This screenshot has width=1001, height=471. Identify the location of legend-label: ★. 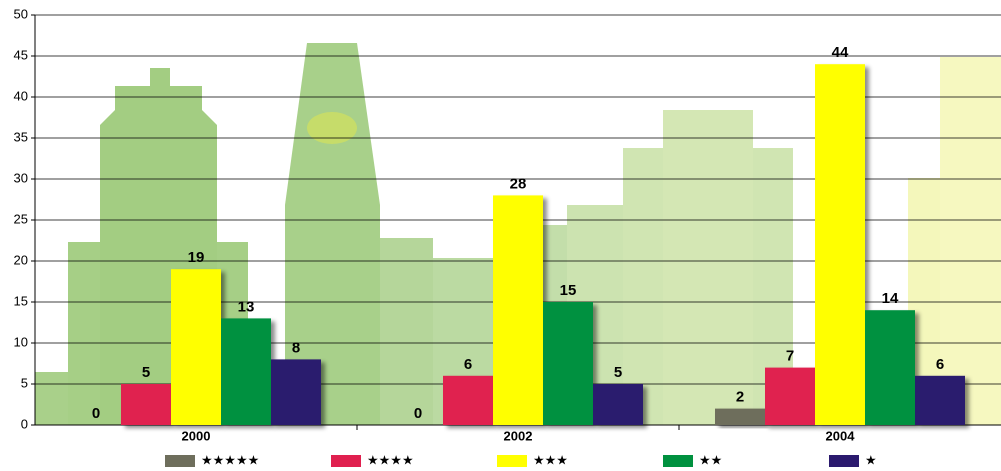
(871, 459).